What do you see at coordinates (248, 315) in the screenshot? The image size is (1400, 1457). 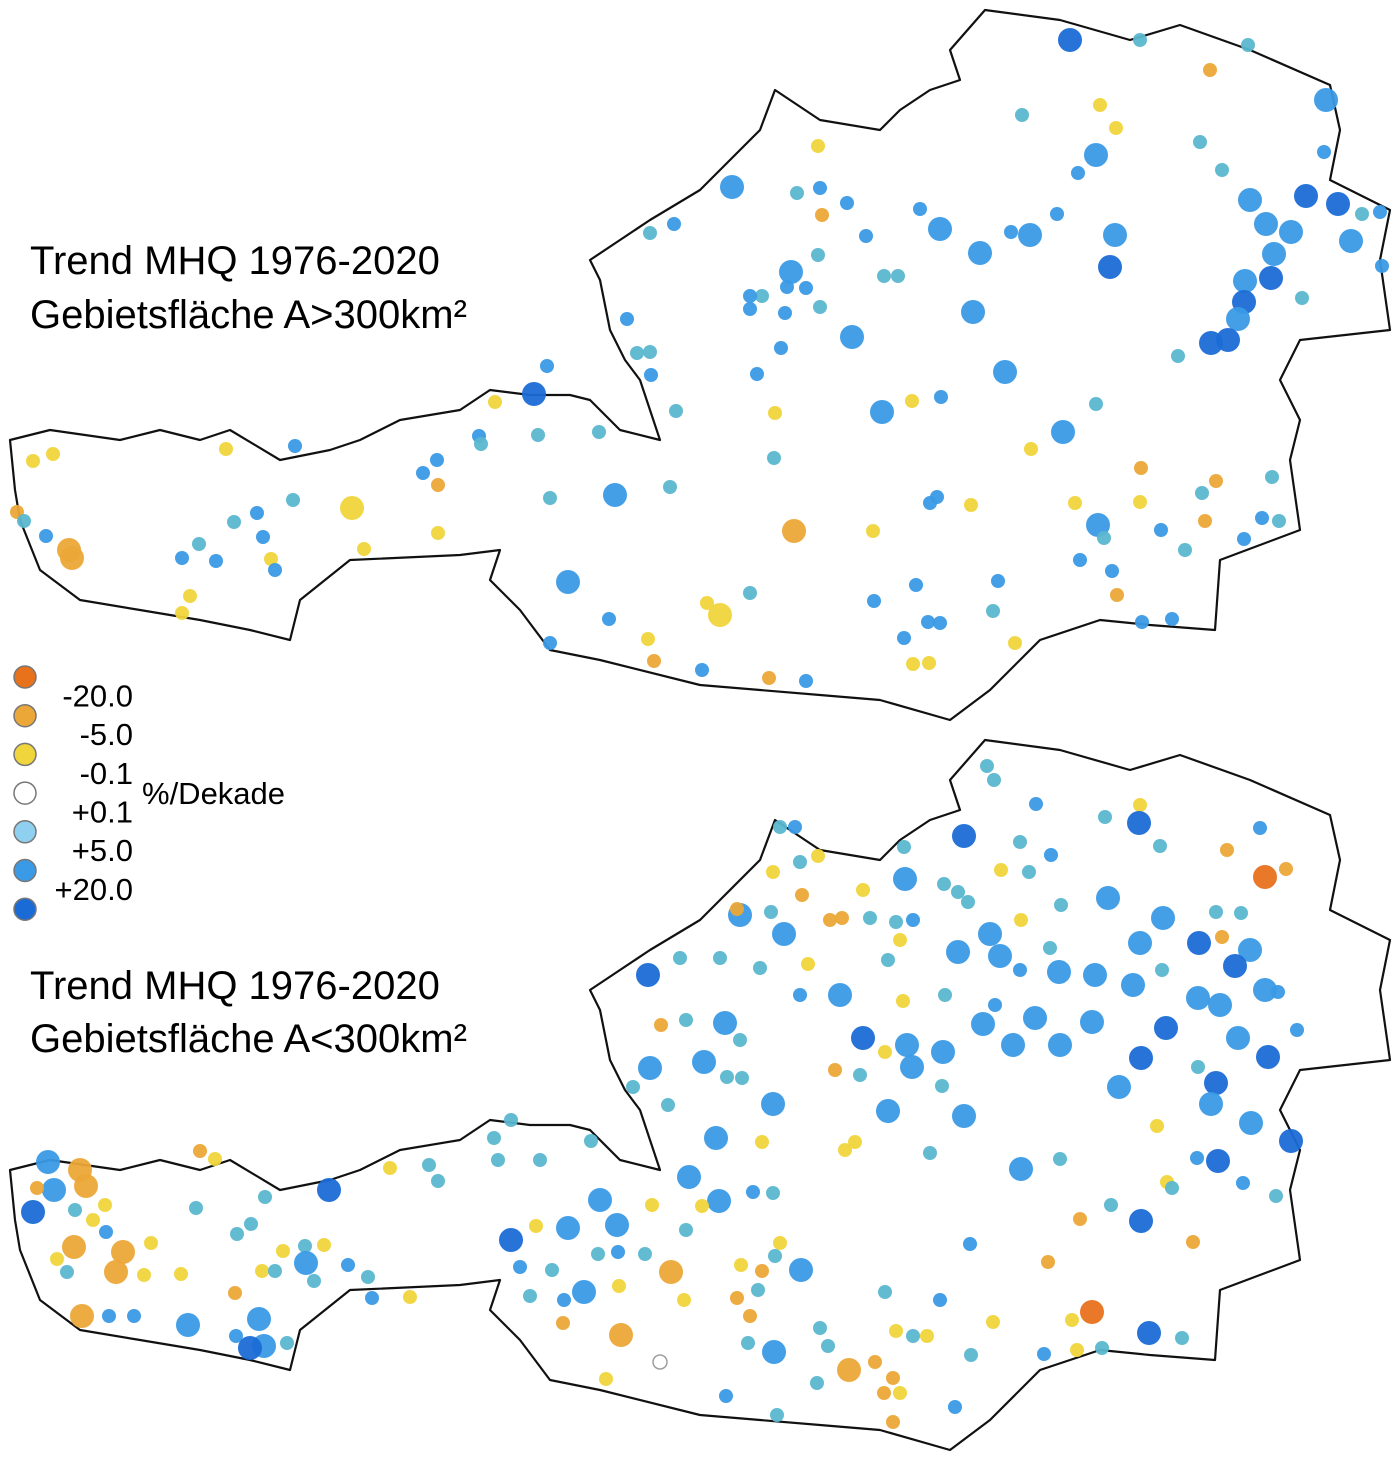 I see `map-title: Gebietsfläche A>300km²` at bounding box center [248, 315].